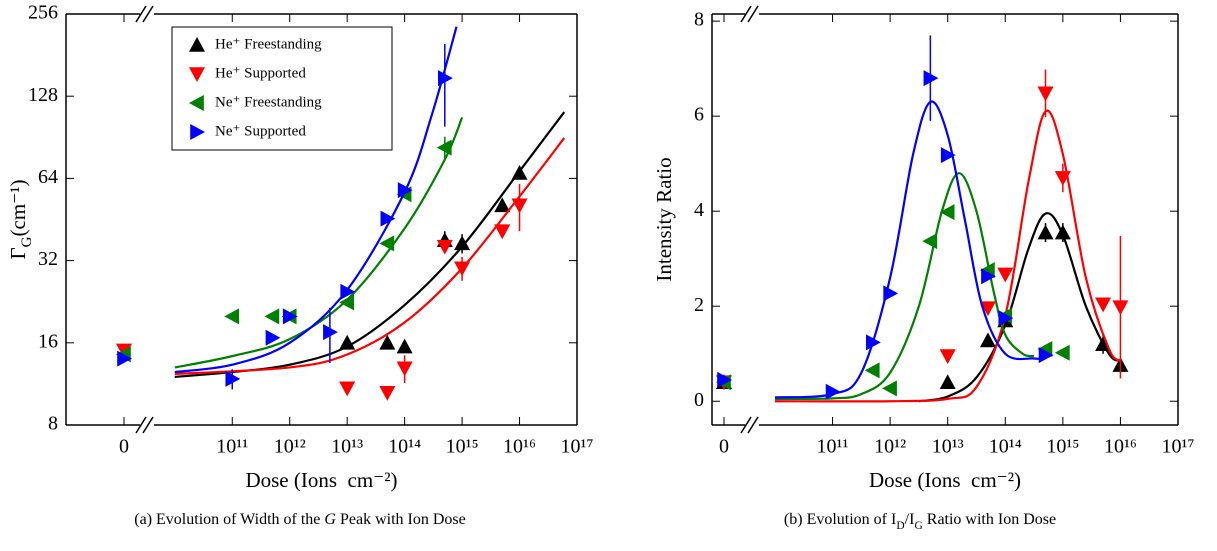 The width and height of the screenshot is (1217, 551). Describe the element at coordinates (53, 424) in the screenshot. I see `y-tick-label: 8` at that location.